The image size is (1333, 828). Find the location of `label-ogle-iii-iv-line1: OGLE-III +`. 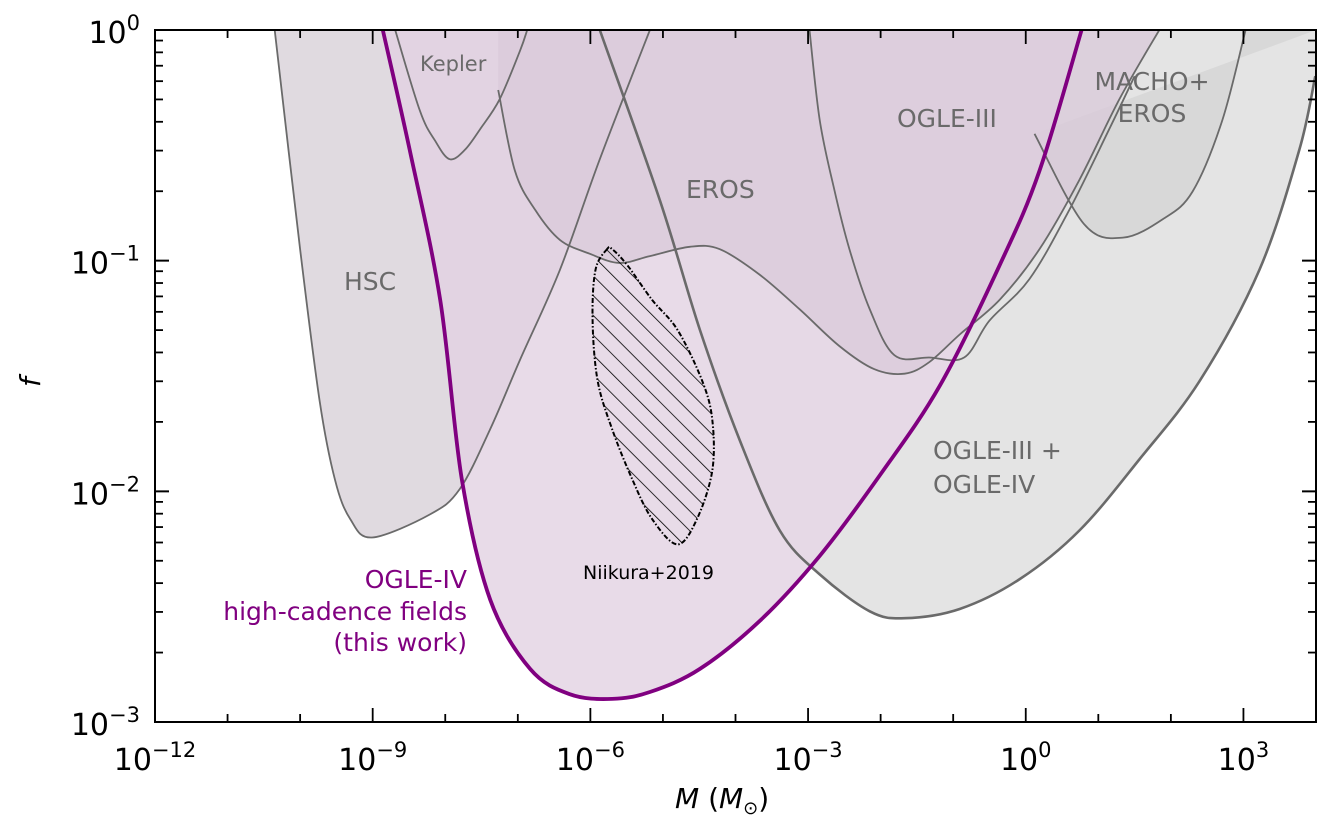

label-ogle-iii-iv-line1: OGLE-III + is located at coordinates (997, 450).